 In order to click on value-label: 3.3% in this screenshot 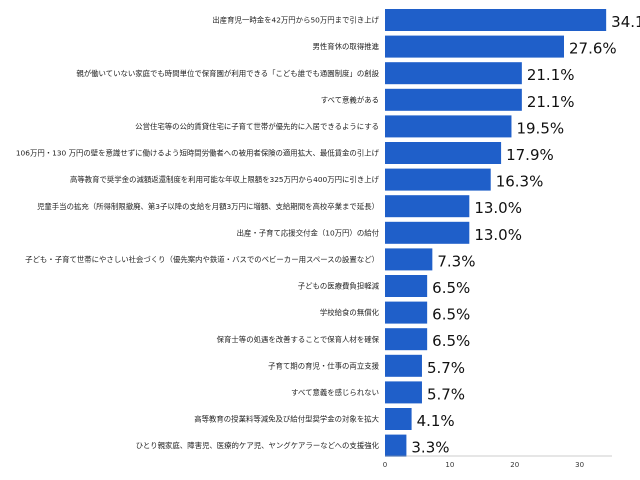, I will do `click(430, 448)`.